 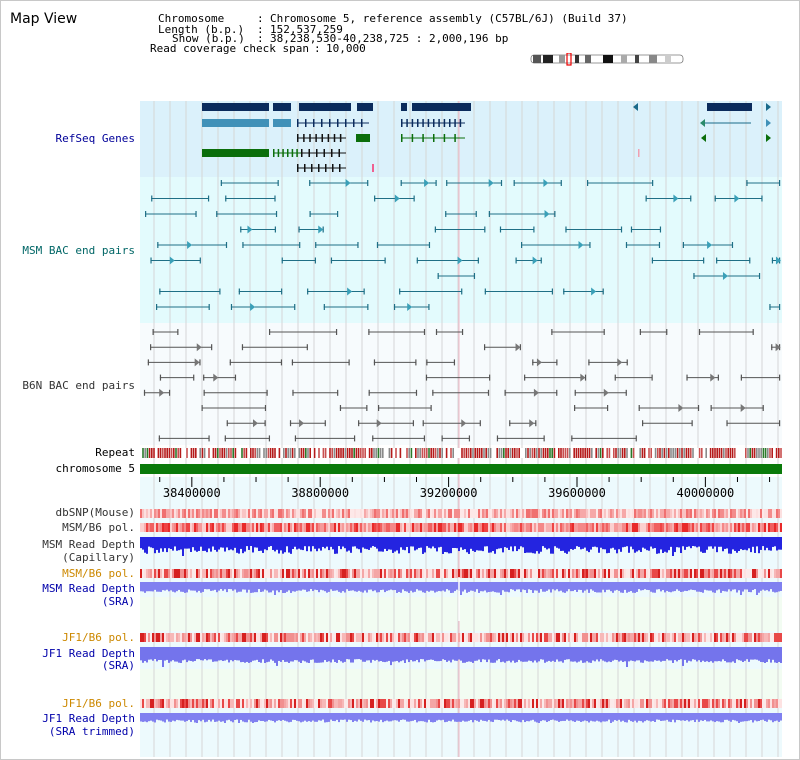 I want to click on chromosome-ideogram, so click(x=609, y=60).